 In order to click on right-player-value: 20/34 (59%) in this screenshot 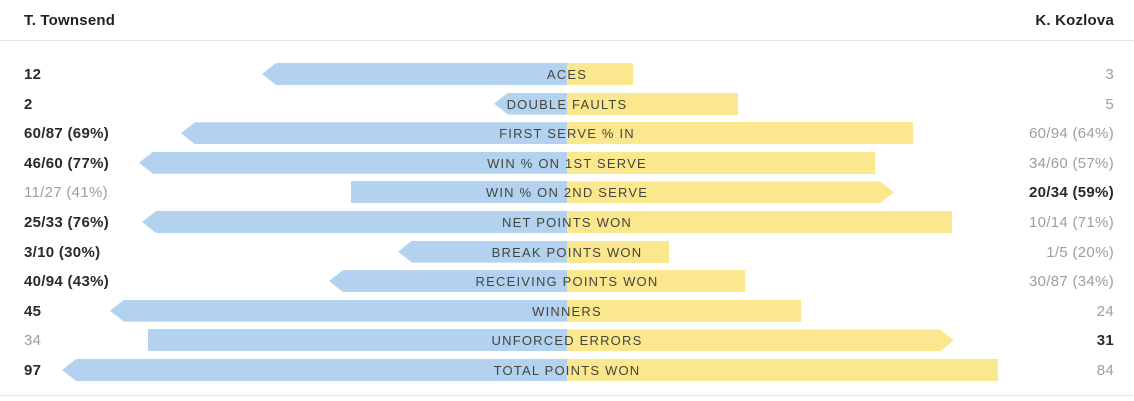, I will do `click(1071, 193)`.